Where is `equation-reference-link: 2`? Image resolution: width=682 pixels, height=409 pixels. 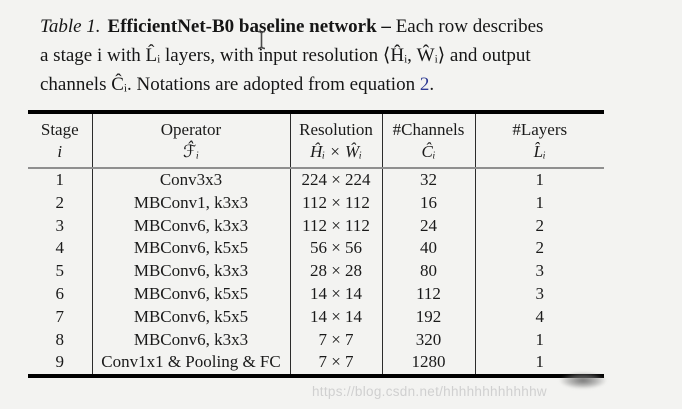
equation-reference-link: 2 is located at coordinates (424, 84).